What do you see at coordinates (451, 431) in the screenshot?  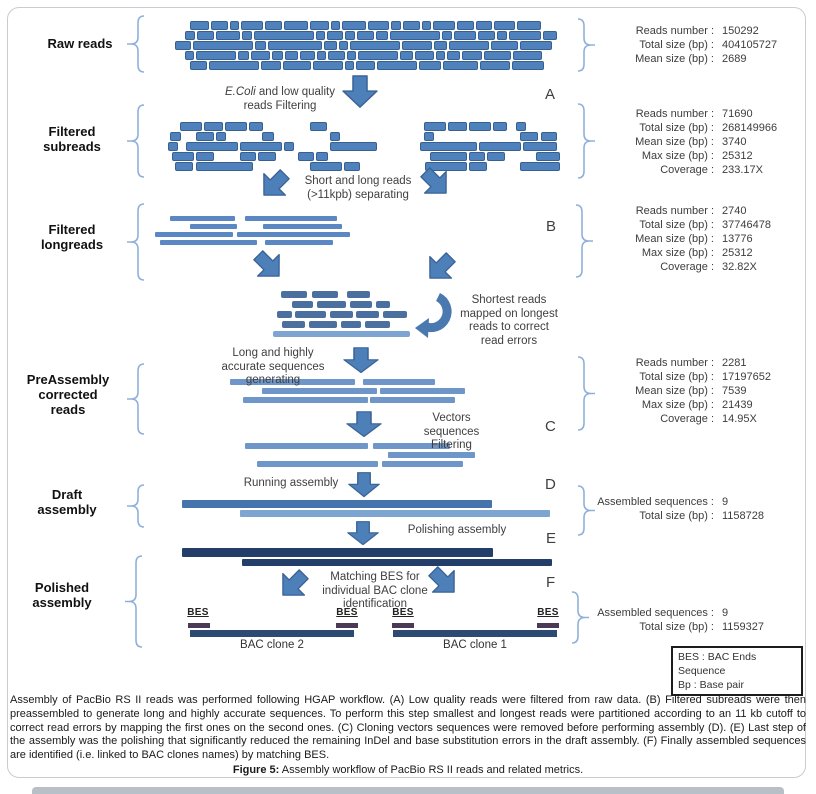 I see `annotation-vector-filtering: Vectors sequences Filtering` at bounding box center [451, 431].